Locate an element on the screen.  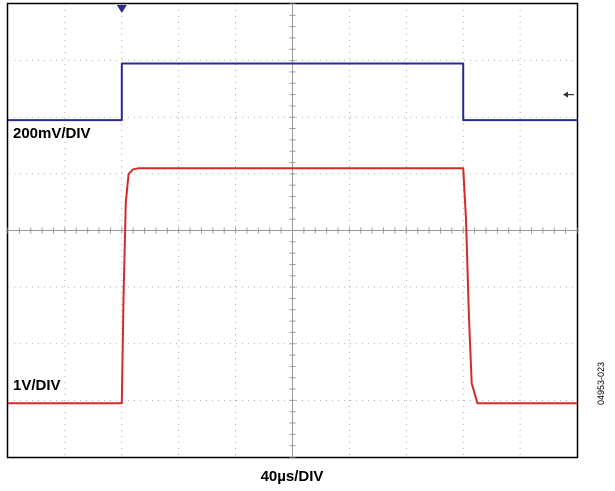
channel-1-scale-label: 200mV/DIV is located at coordinates (52, 133).